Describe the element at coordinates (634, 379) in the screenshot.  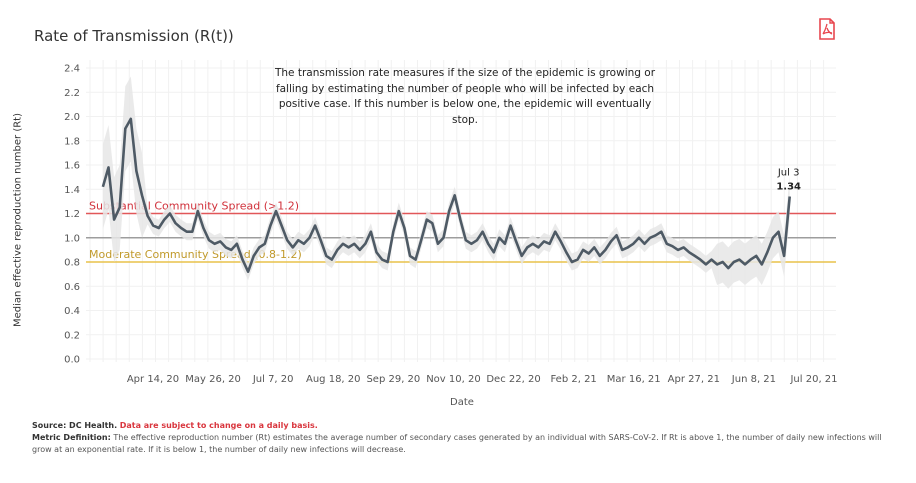
I see `x-tick-label: Mar 16, 21` at that location.